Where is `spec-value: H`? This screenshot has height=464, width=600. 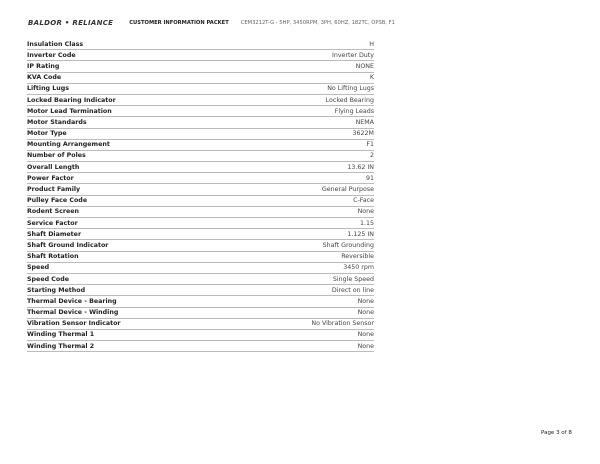
spec-value: H is located at coordinates (304, 45).